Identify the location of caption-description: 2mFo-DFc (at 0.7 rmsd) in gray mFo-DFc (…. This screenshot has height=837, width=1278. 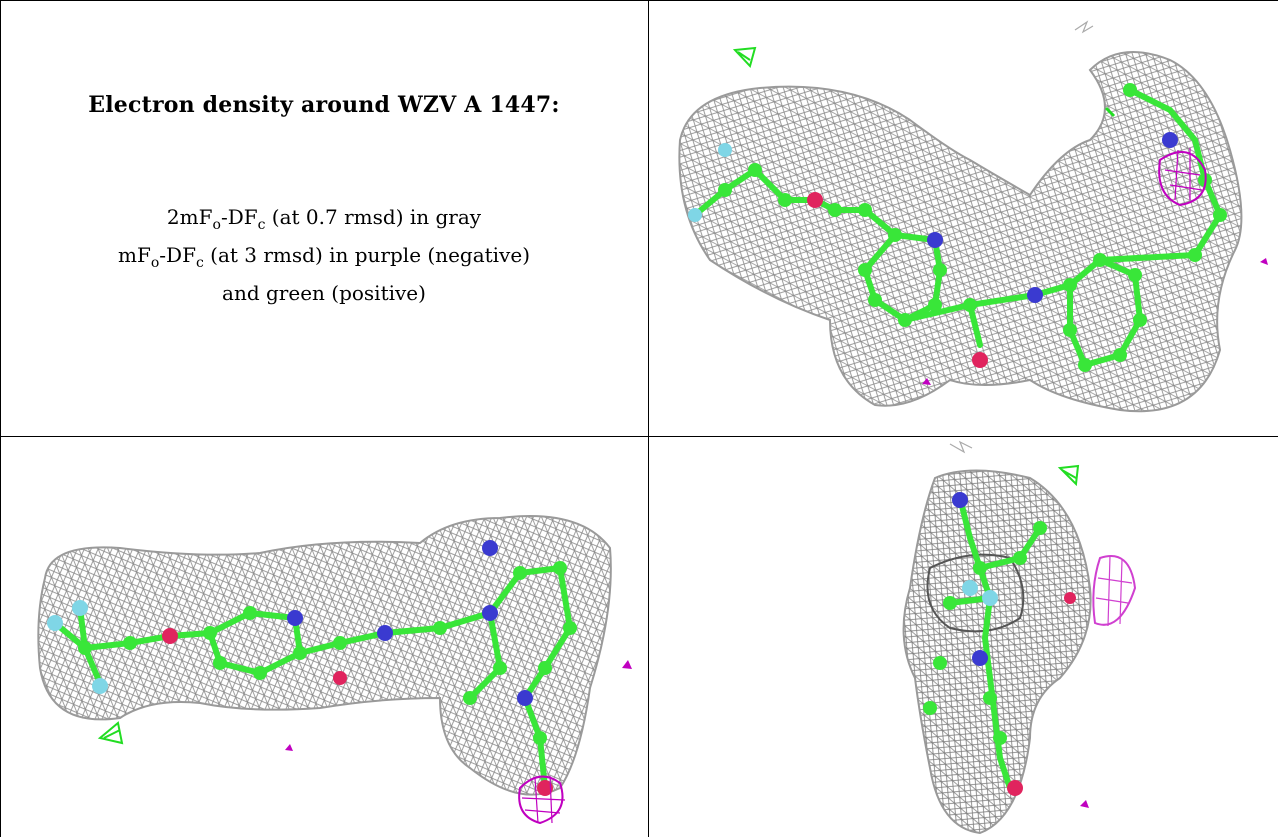
(324, 255).